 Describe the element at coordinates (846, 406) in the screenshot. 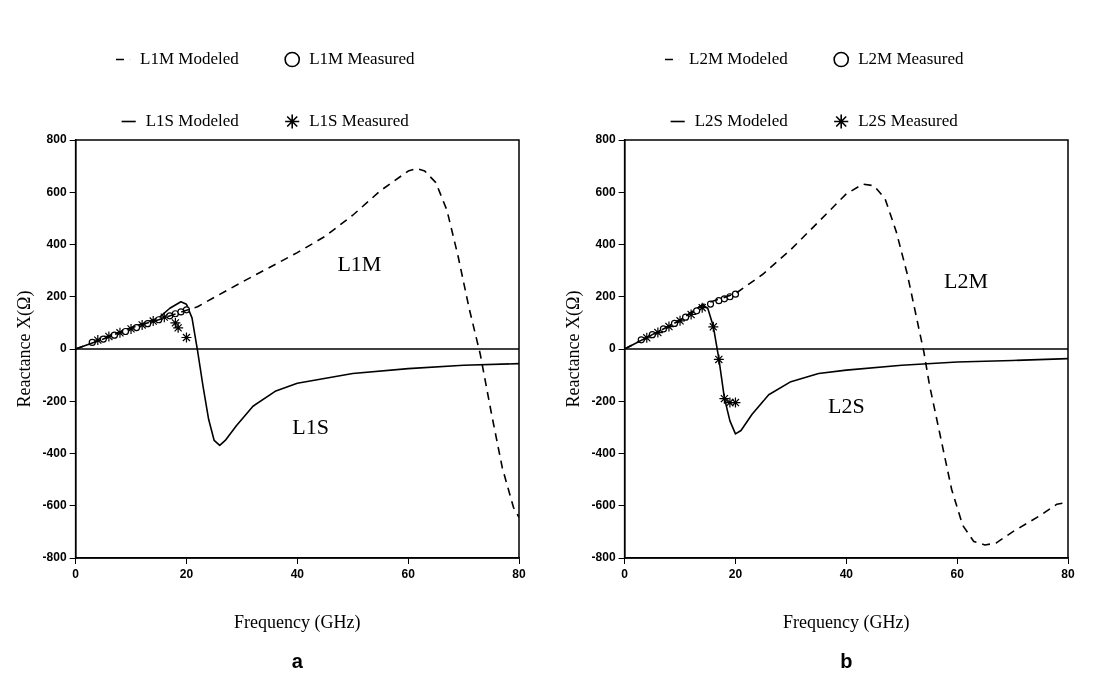

I see `annotation: L2S` at that location.